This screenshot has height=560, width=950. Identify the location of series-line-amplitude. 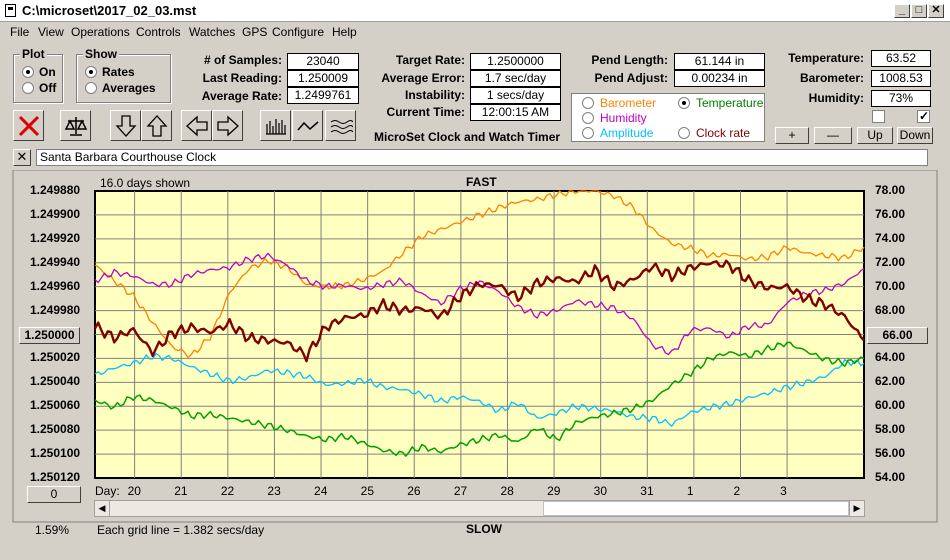
(479, 389).